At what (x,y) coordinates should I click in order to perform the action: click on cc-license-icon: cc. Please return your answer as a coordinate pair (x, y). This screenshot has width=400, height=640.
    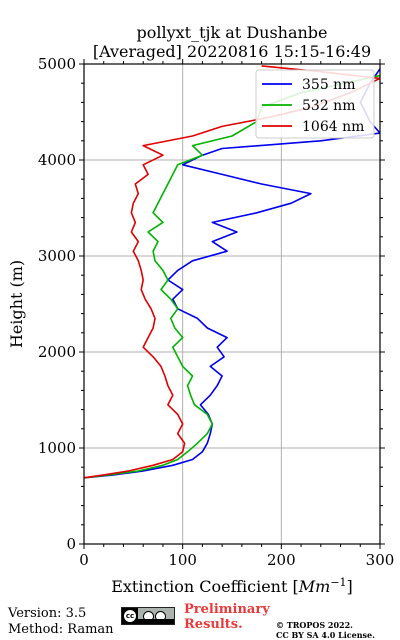
    Looking at the image, I should click on (148, 616).